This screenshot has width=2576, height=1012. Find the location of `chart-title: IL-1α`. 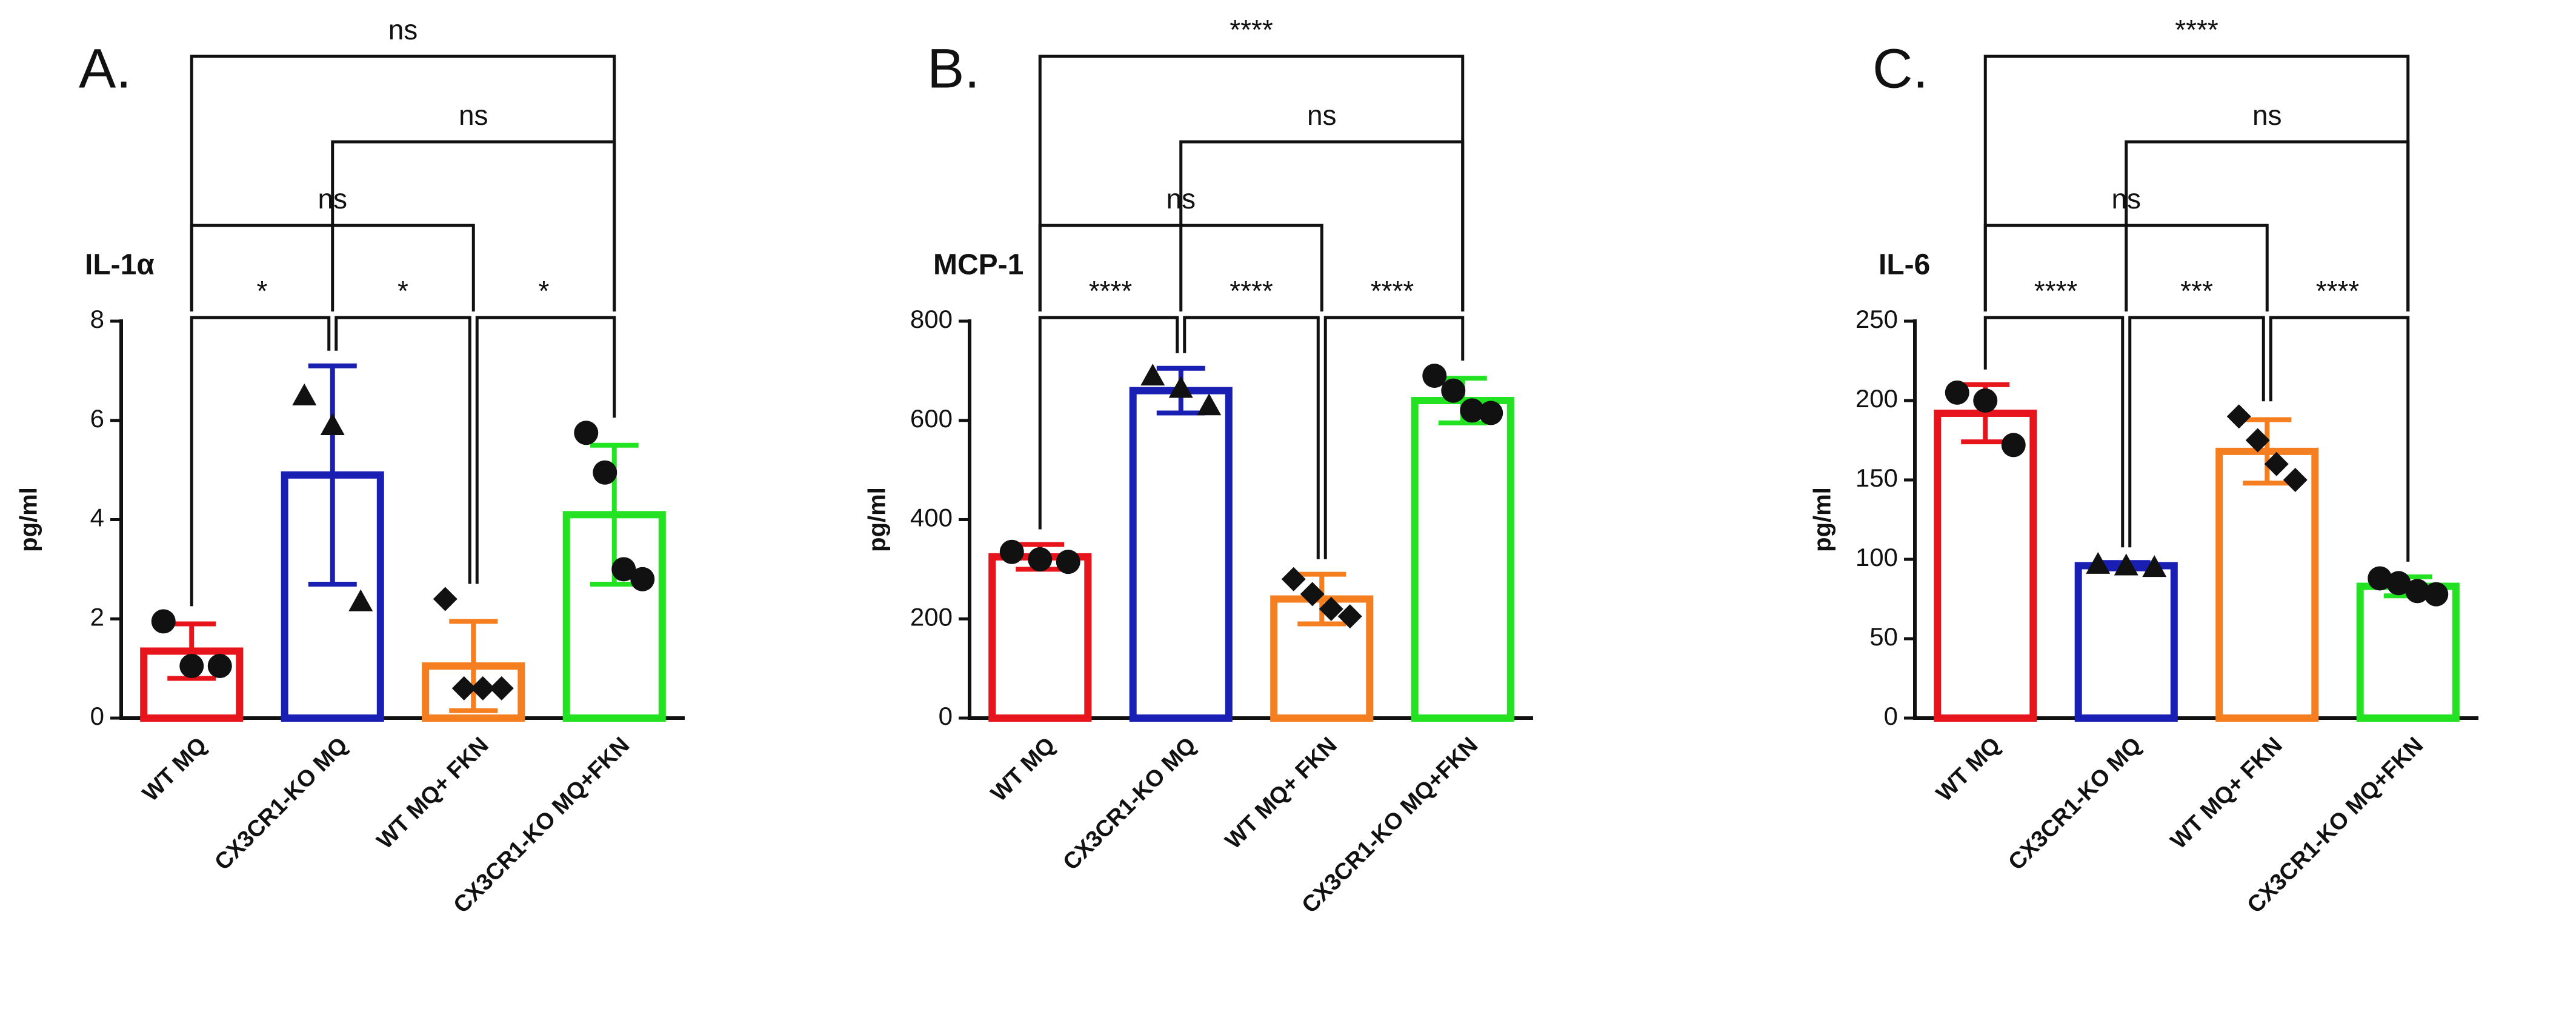

chart-title: IL-1α is located at coordinates (120, 265).